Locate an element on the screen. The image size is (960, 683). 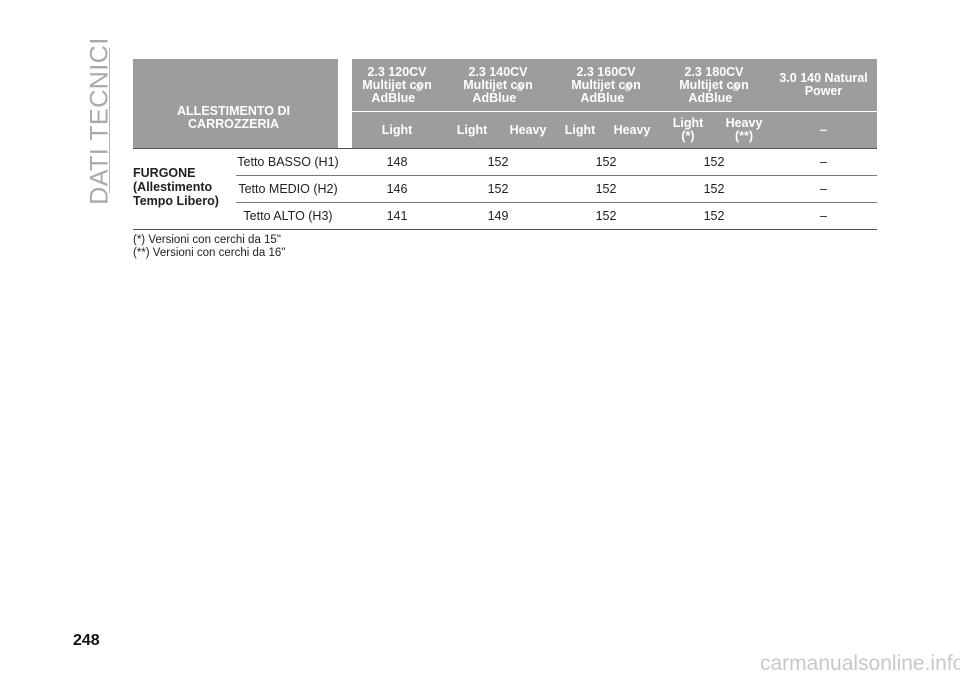
engine-5-line-2: Power is located at coordinates (823, 91).